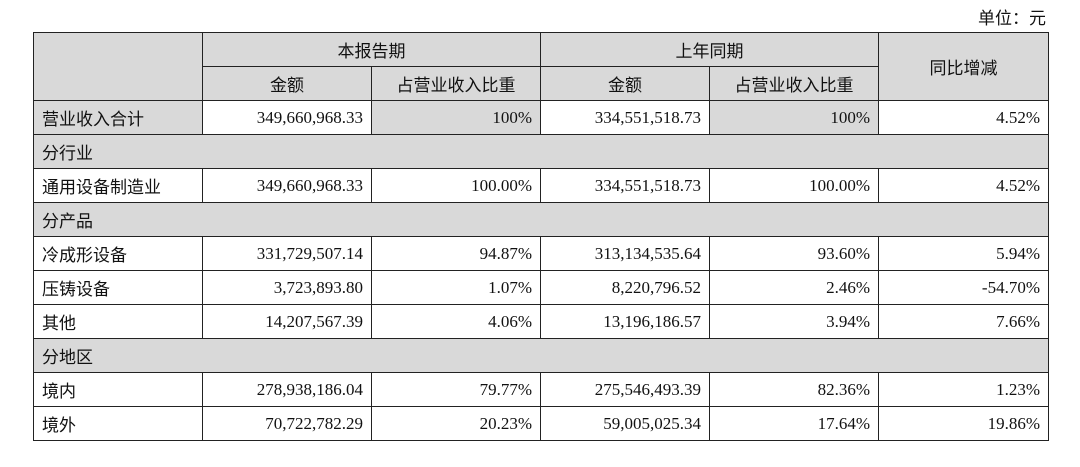 The height and width of the screenshot is (467, 1080). What do you see at coordinates (118, 321) in the screenshot?
I see `row-label: 其他` at bounding box center [118, 321].